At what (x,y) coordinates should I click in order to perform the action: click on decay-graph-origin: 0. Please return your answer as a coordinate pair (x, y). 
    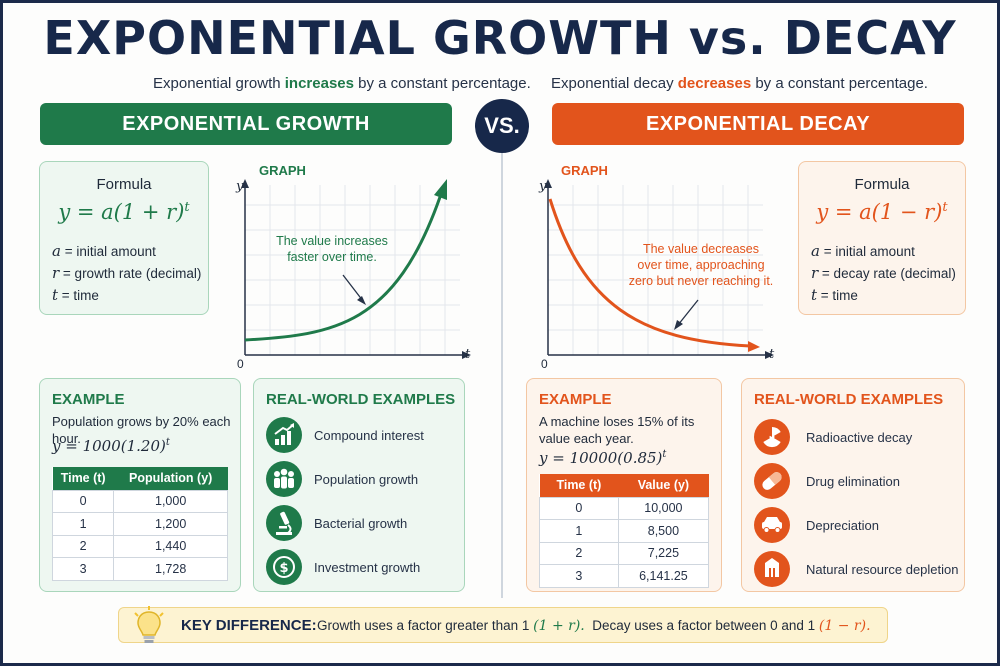
    Looking at the image, I should click on (544, 364).